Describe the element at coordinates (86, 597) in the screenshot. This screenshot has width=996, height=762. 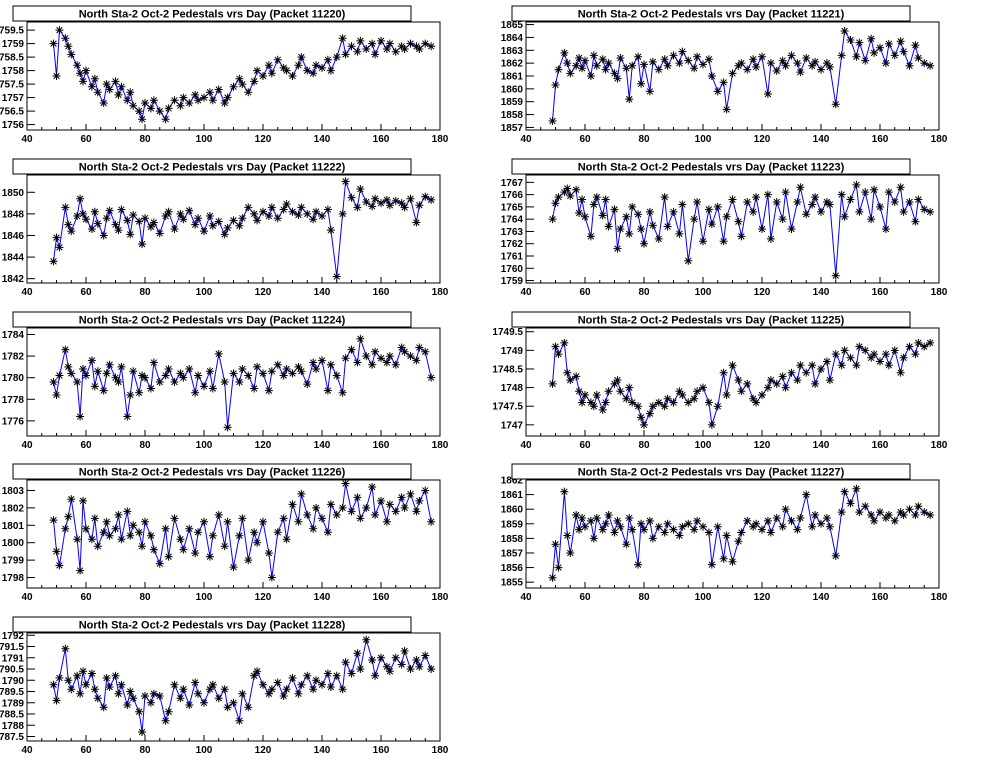
I see `x-tick-label: 60` at that location.